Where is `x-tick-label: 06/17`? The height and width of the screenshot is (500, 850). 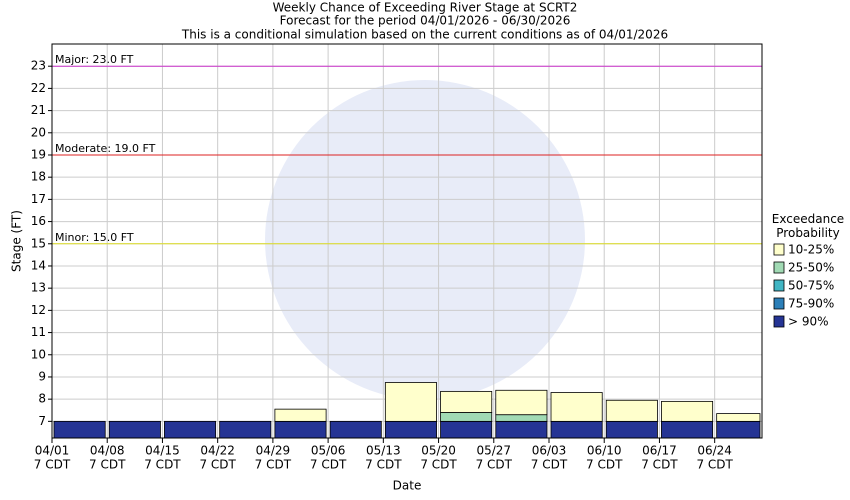
x-tick-label: 06/17 is located at coordinates (659, 451).